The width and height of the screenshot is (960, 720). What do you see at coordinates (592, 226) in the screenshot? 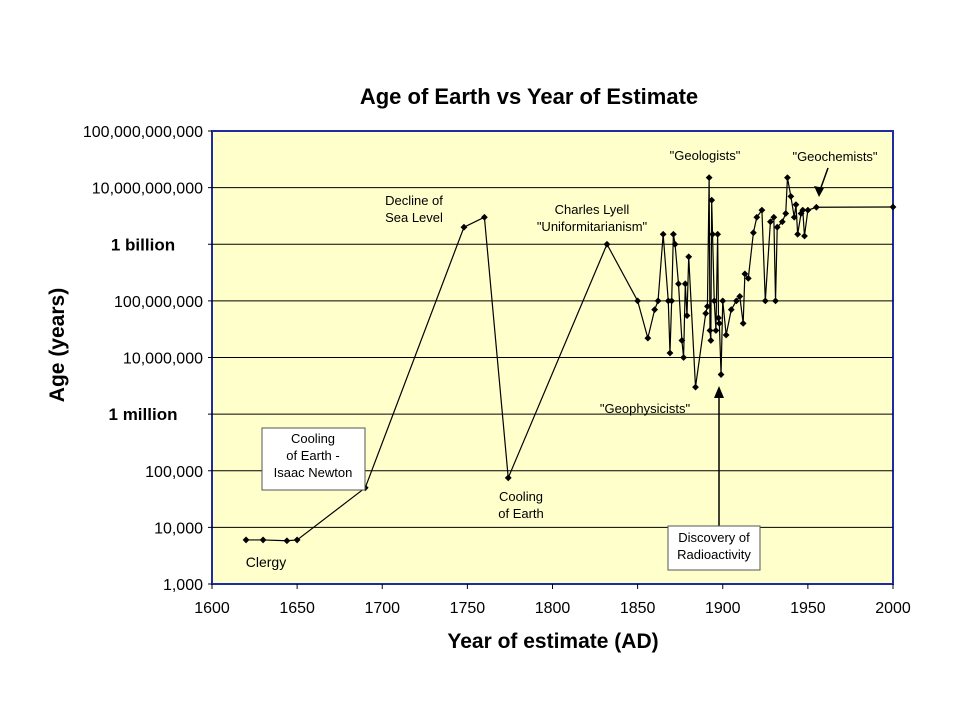
I see `annotation-line: "Uniformitarianism"` at bounding box center [592, 226].